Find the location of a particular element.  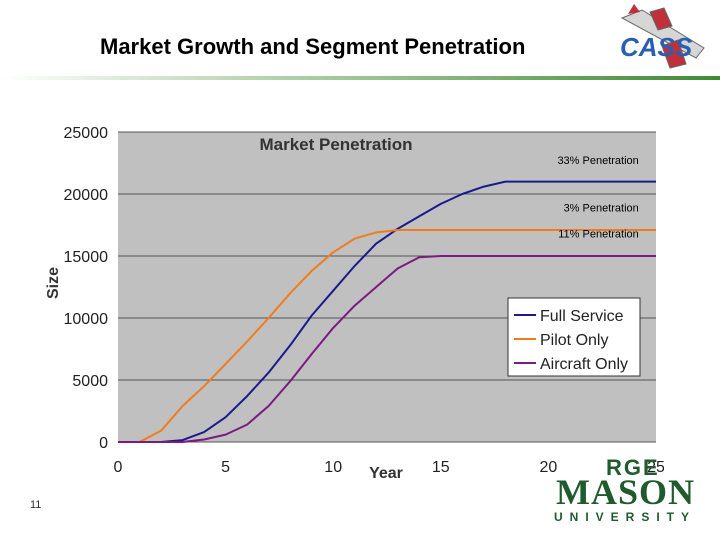

x-tick-labels: 0 5 10 15 20 25 is located at coordinates (389, 467).